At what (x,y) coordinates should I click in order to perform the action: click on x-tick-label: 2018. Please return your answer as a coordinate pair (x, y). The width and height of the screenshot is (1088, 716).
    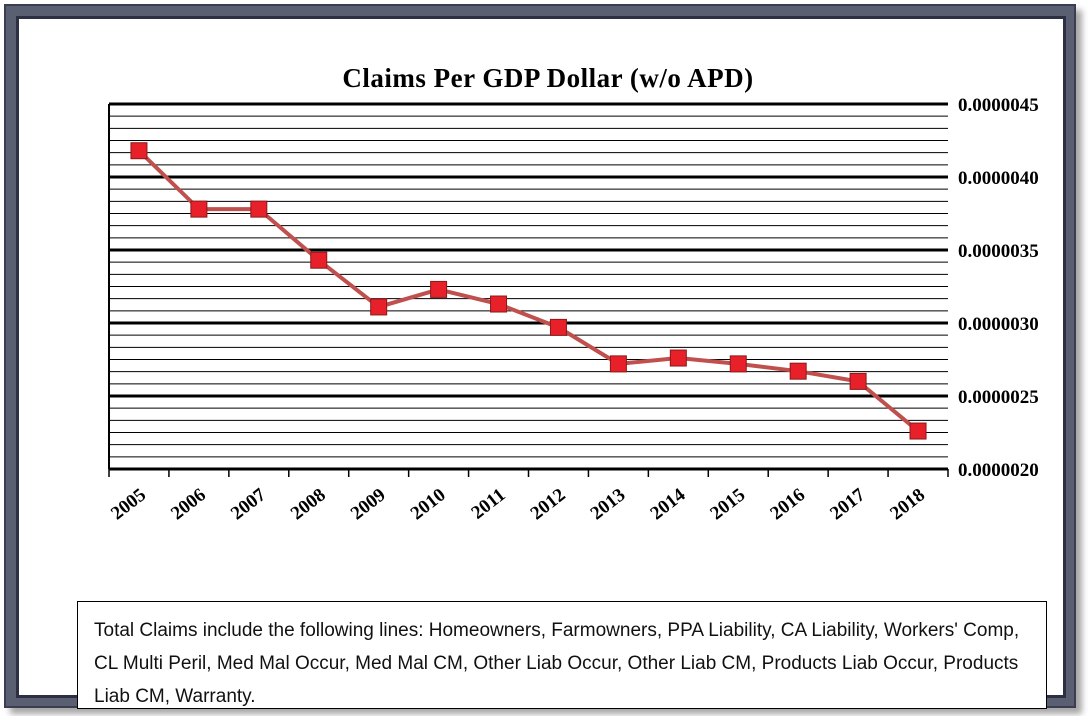
    Looking at the image, I should click on (907, 504).